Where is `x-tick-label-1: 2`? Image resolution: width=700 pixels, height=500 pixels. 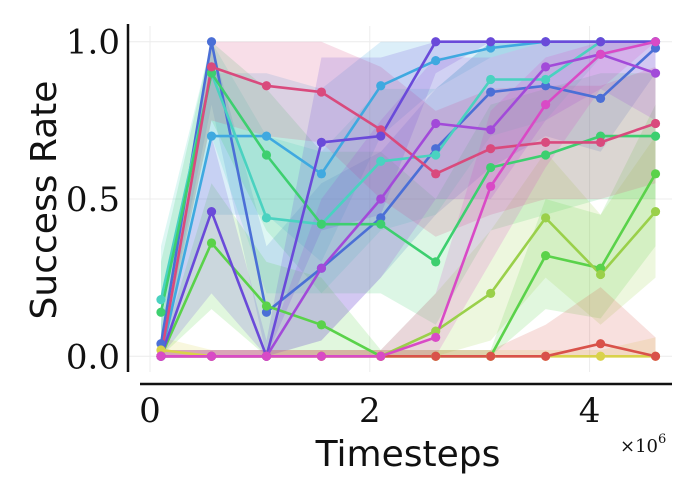
x-tick-label-1: 2 is located at coordinates (370, 411).